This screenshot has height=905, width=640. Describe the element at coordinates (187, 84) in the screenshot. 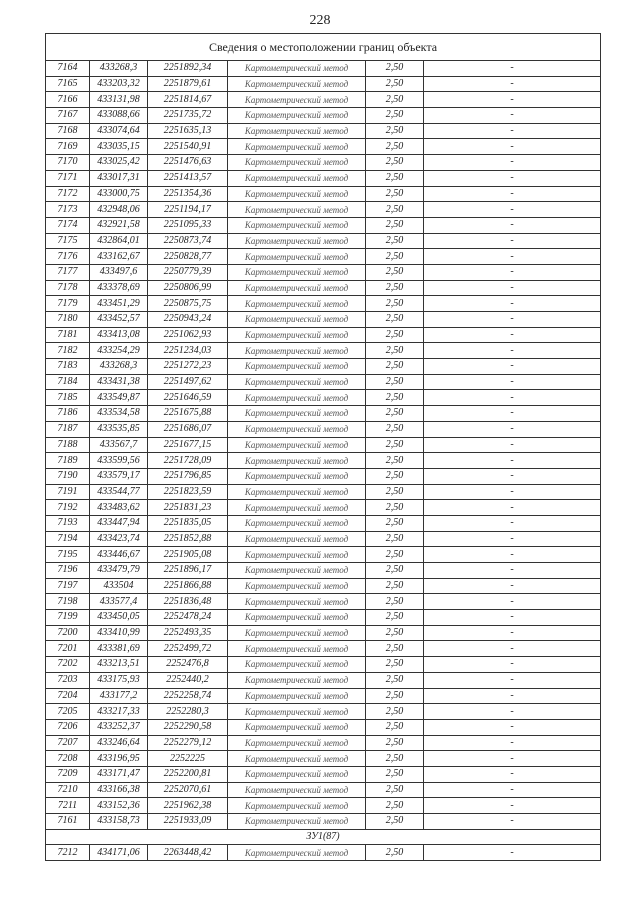

I see `y-coordinate: 2251879,61` at that location.